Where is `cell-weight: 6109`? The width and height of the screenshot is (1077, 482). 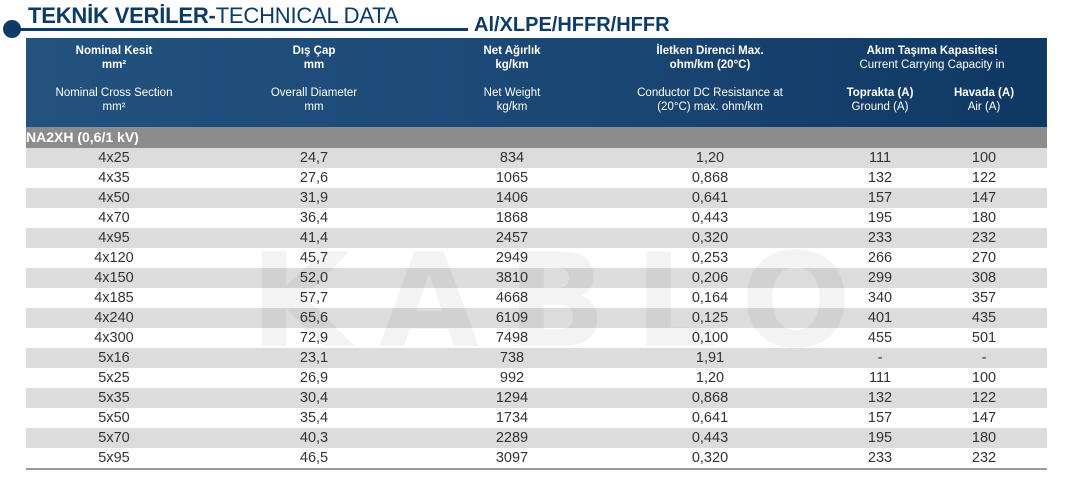
cell-weight: 6109 is located at coordinates (512, 318).